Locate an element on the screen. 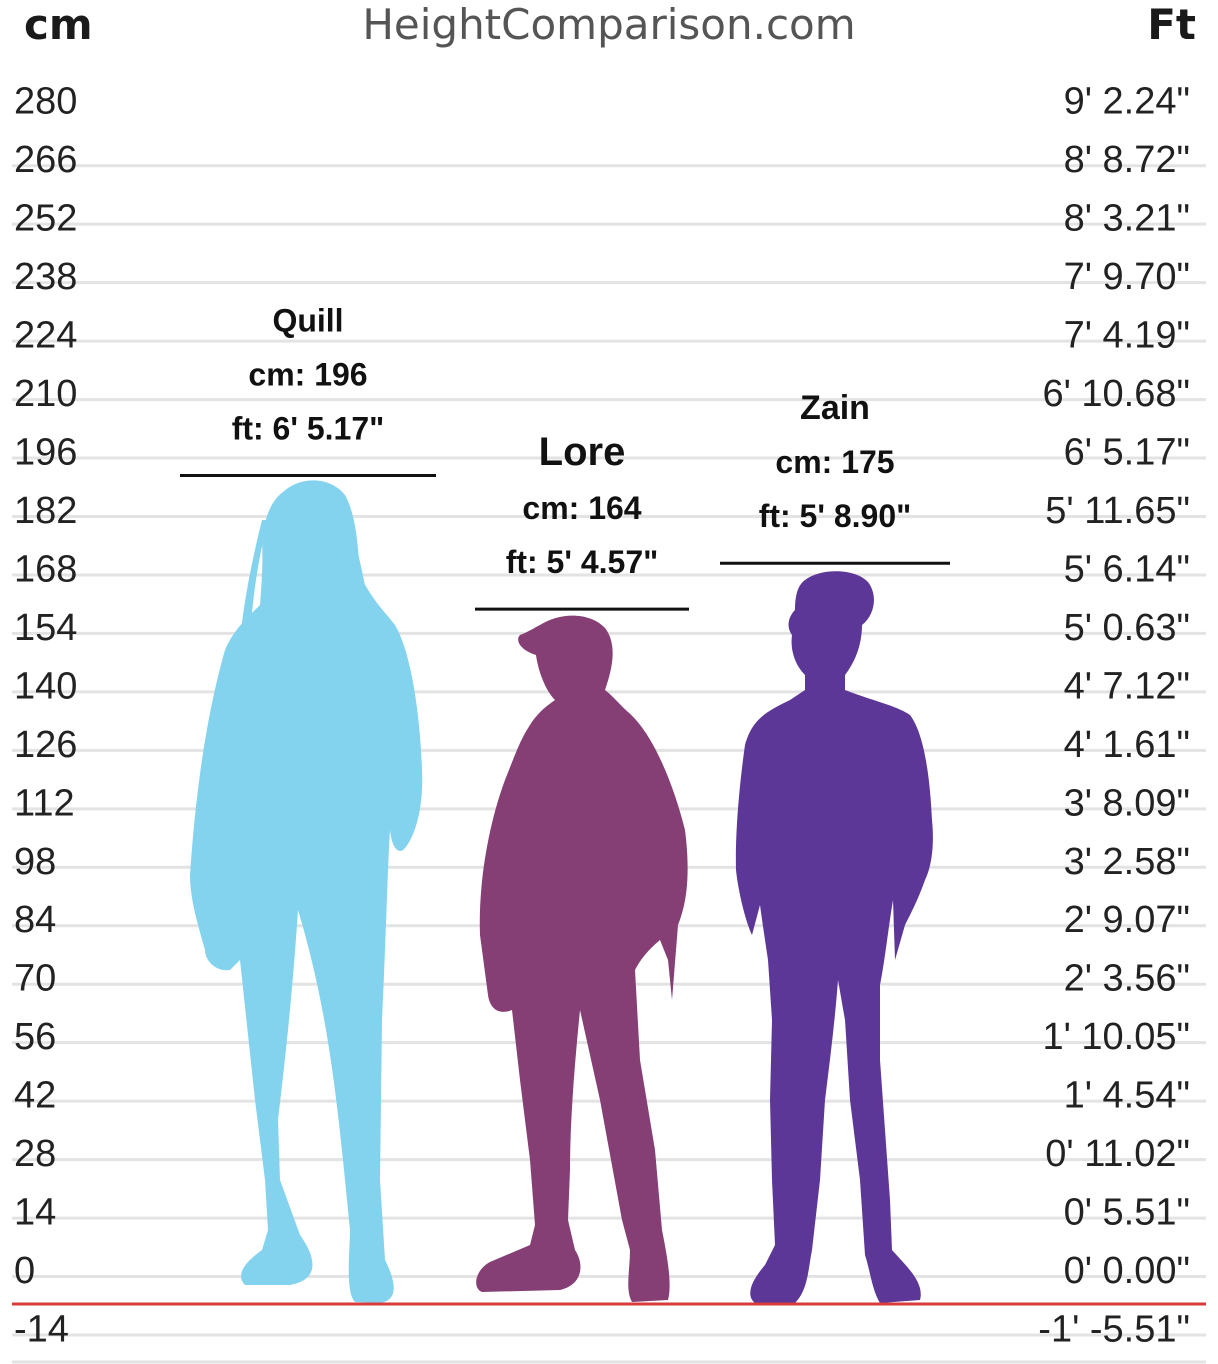 The height and width of the screenshot is (1364, 1218). silhouette-zain is located at coordinates (834, 937).